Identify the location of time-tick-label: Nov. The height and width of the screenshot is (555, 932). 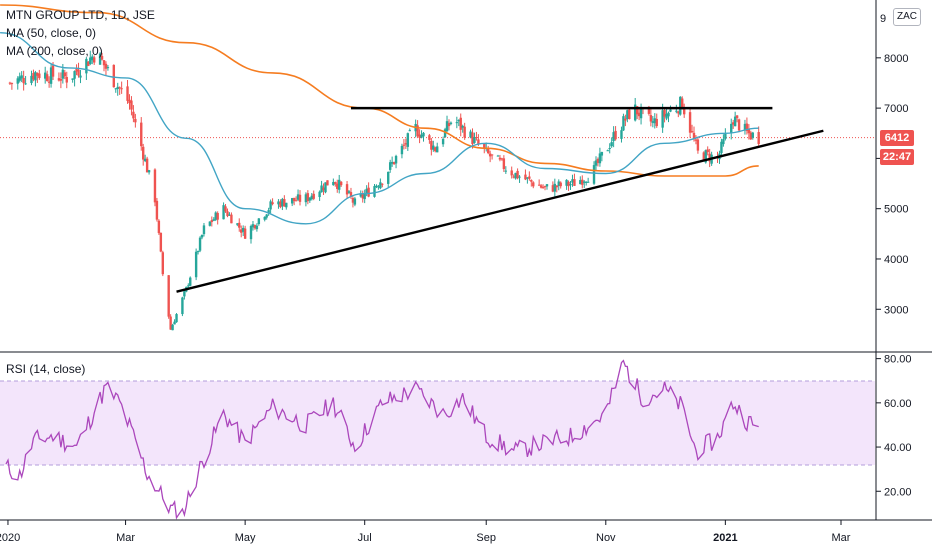
(606, 538).